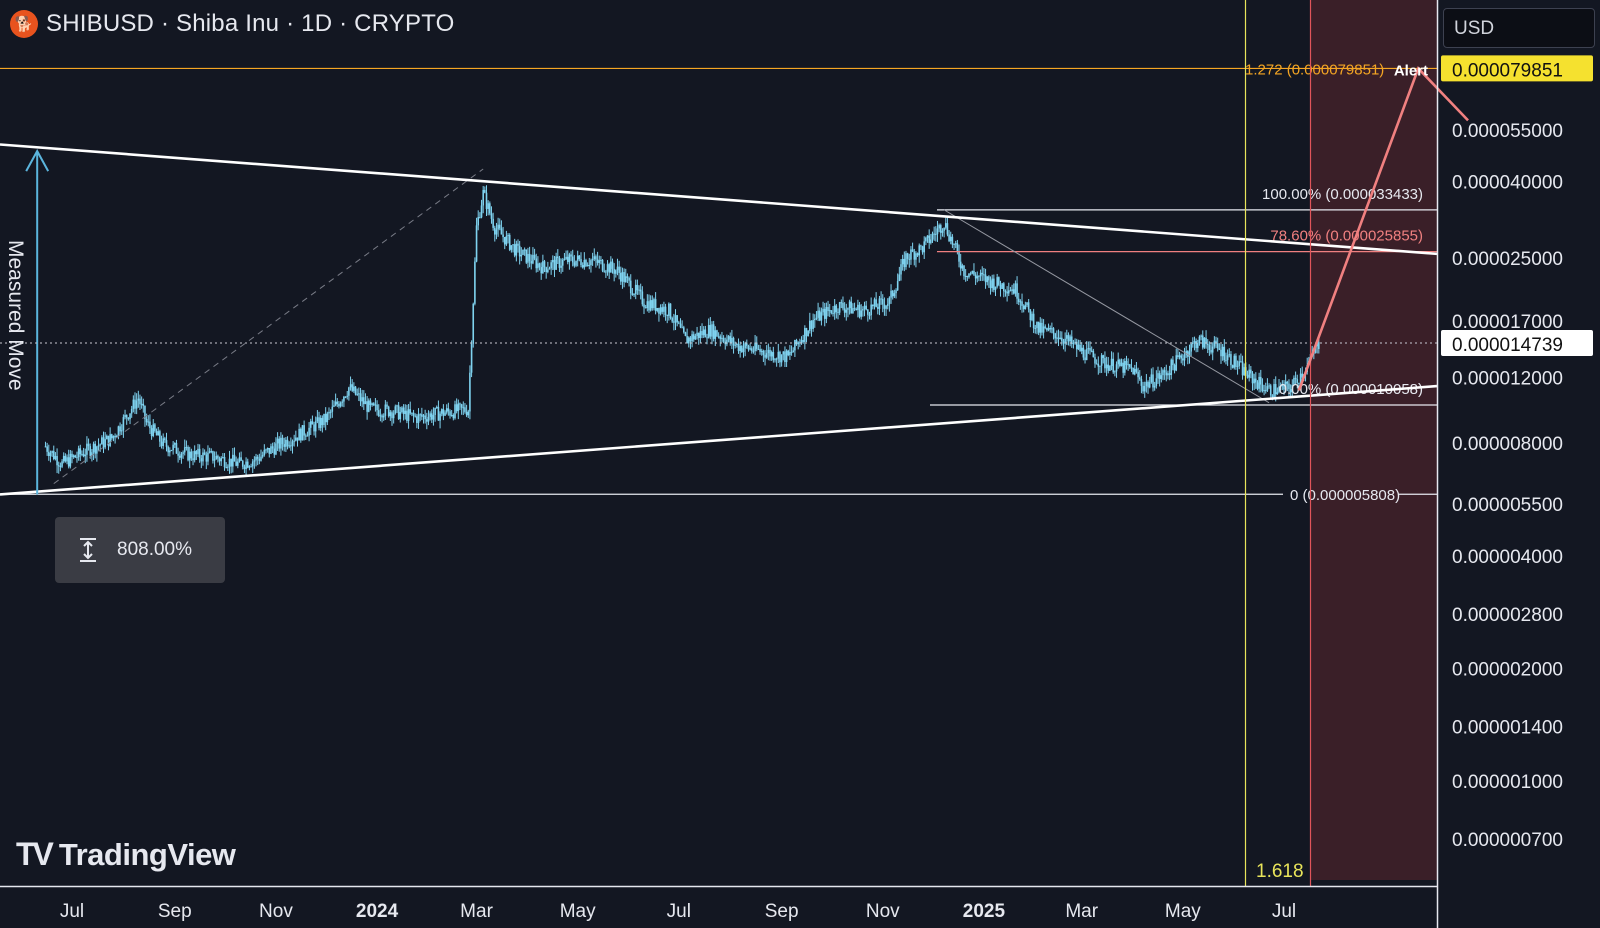  I want to click on tradingview-logo: TV TradingView, so click(126, 854).